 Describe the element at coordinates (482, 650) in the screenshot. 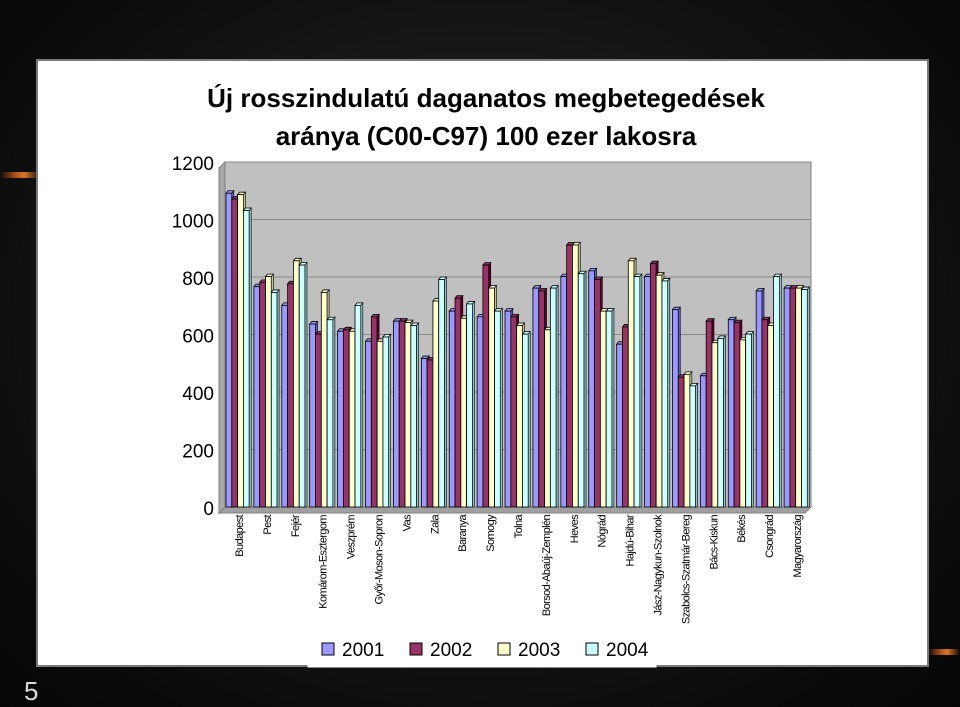

I see `legend: 2001 2002 2003 2004` at that location.